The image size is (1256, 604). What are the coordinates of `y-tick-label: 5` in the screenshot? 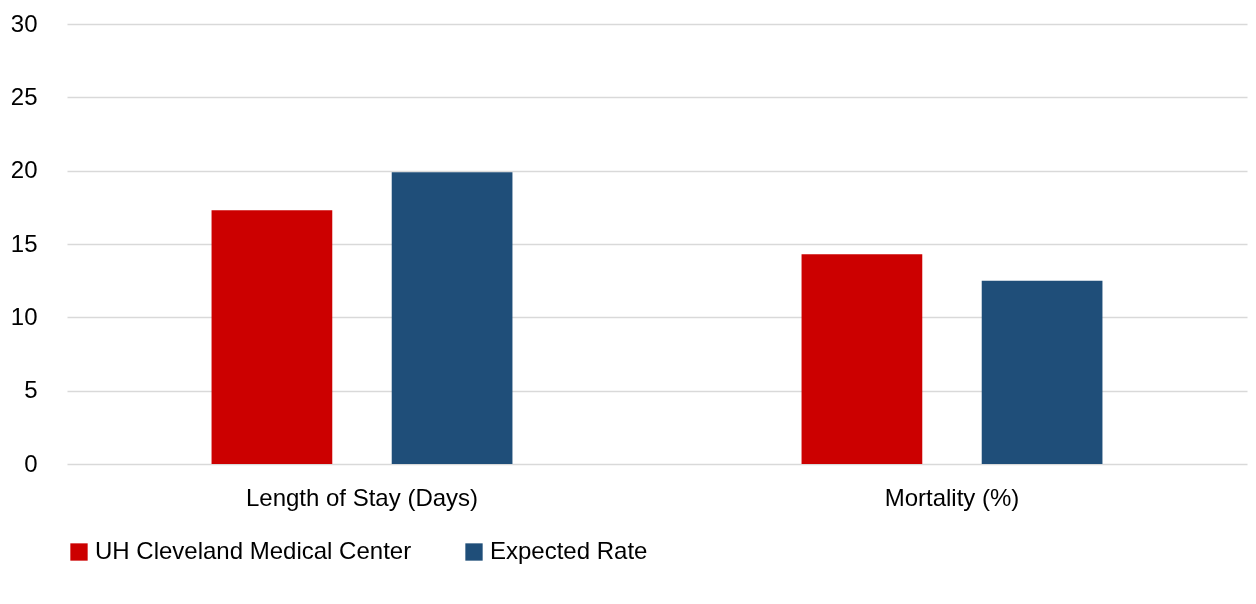 It's located at (31, 390).